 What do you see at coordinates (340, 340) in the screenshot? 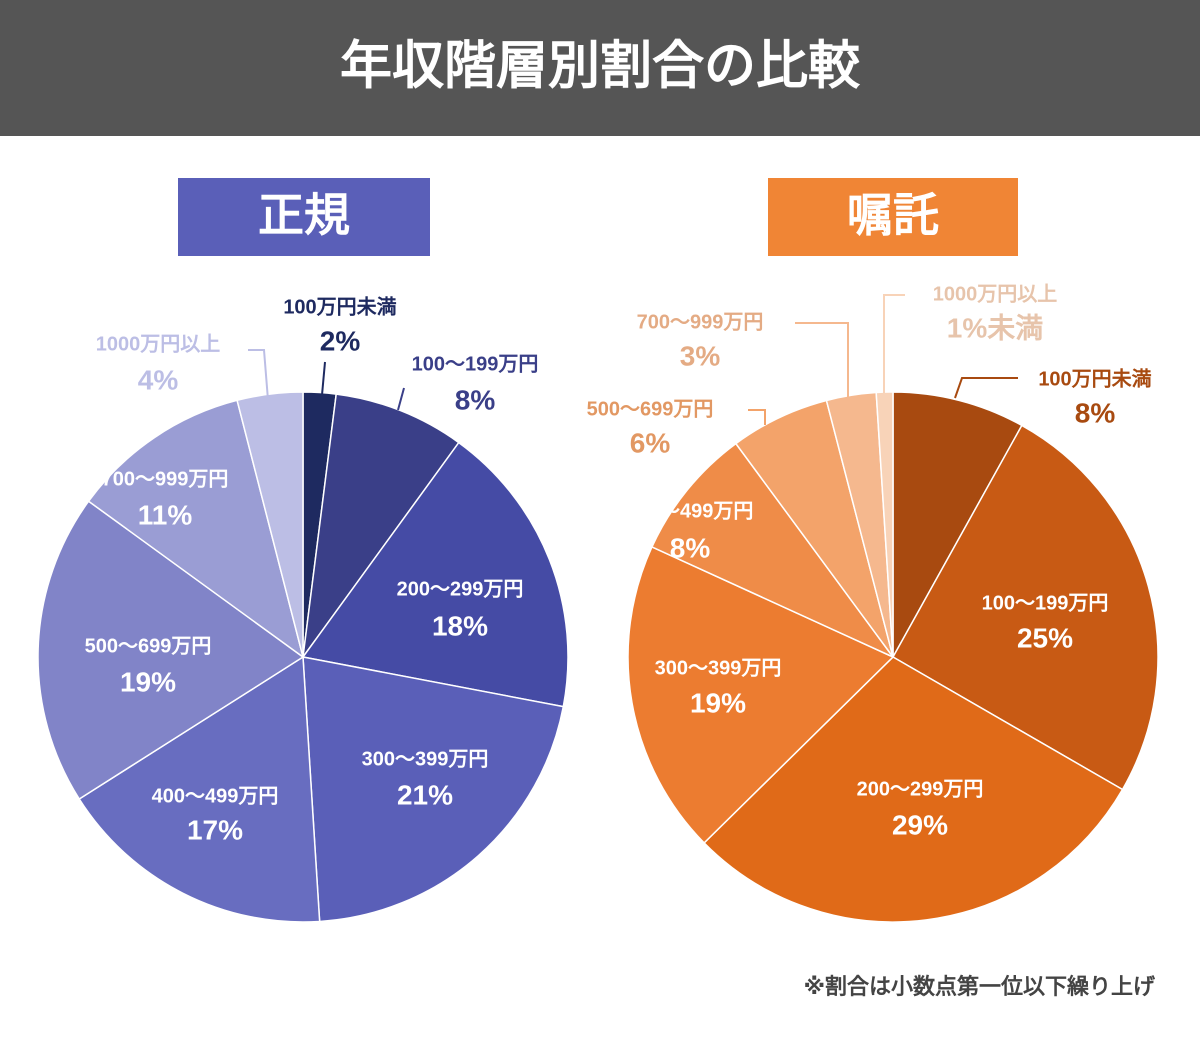
I see `slice-value-label: 2%` at bounding box center [340, 340].